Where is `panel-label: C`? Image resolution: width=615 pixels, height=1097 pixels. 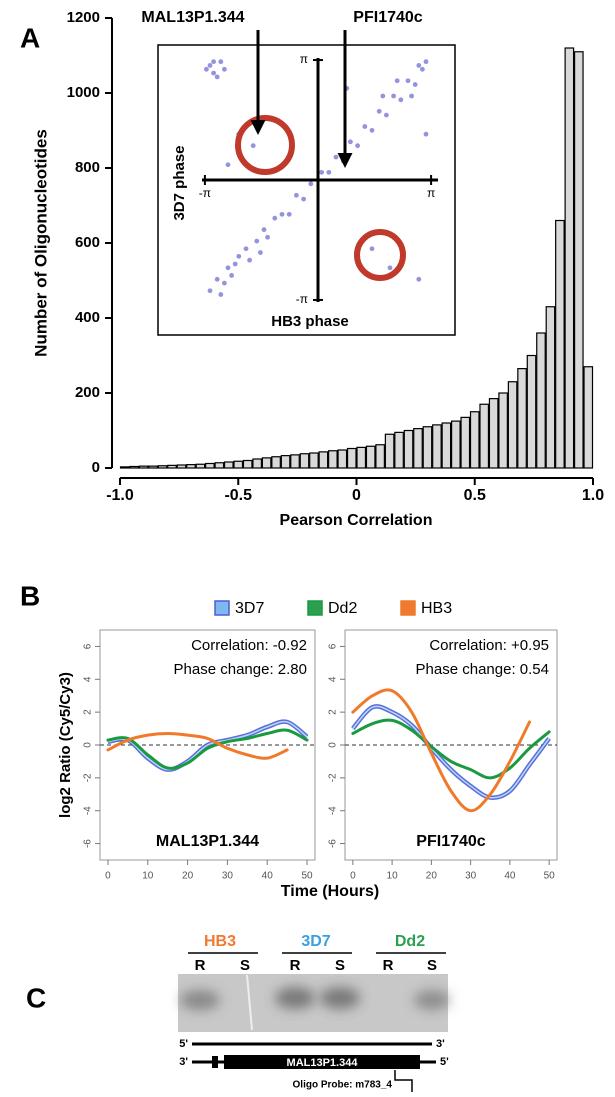 panel-label: C is located at coordinates (36, 997).